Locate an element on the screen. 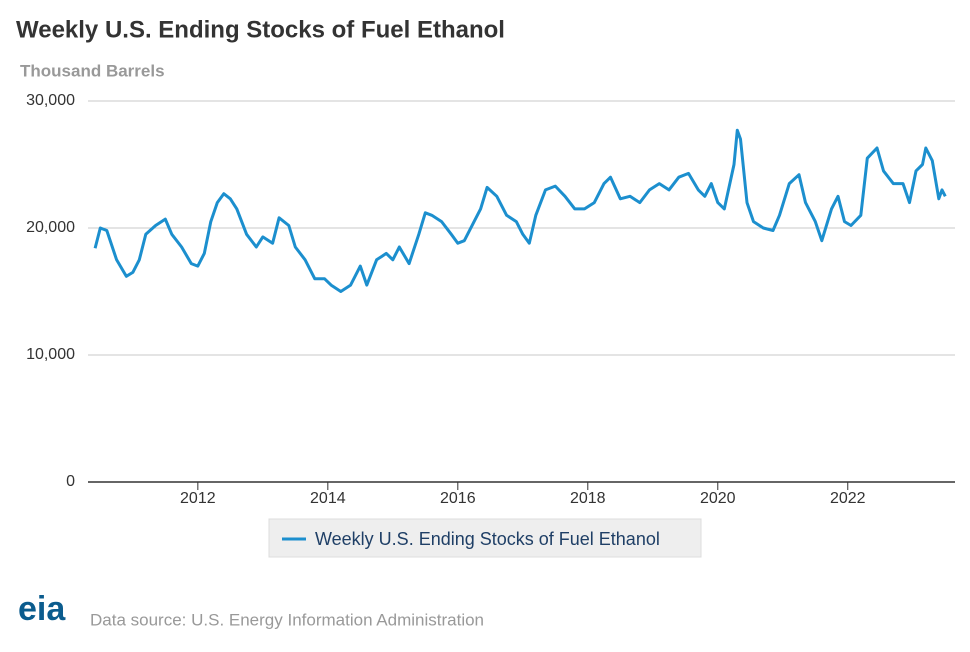 This screenshot has width=970, height=652. legend-box is located at coordinates (485, 538).